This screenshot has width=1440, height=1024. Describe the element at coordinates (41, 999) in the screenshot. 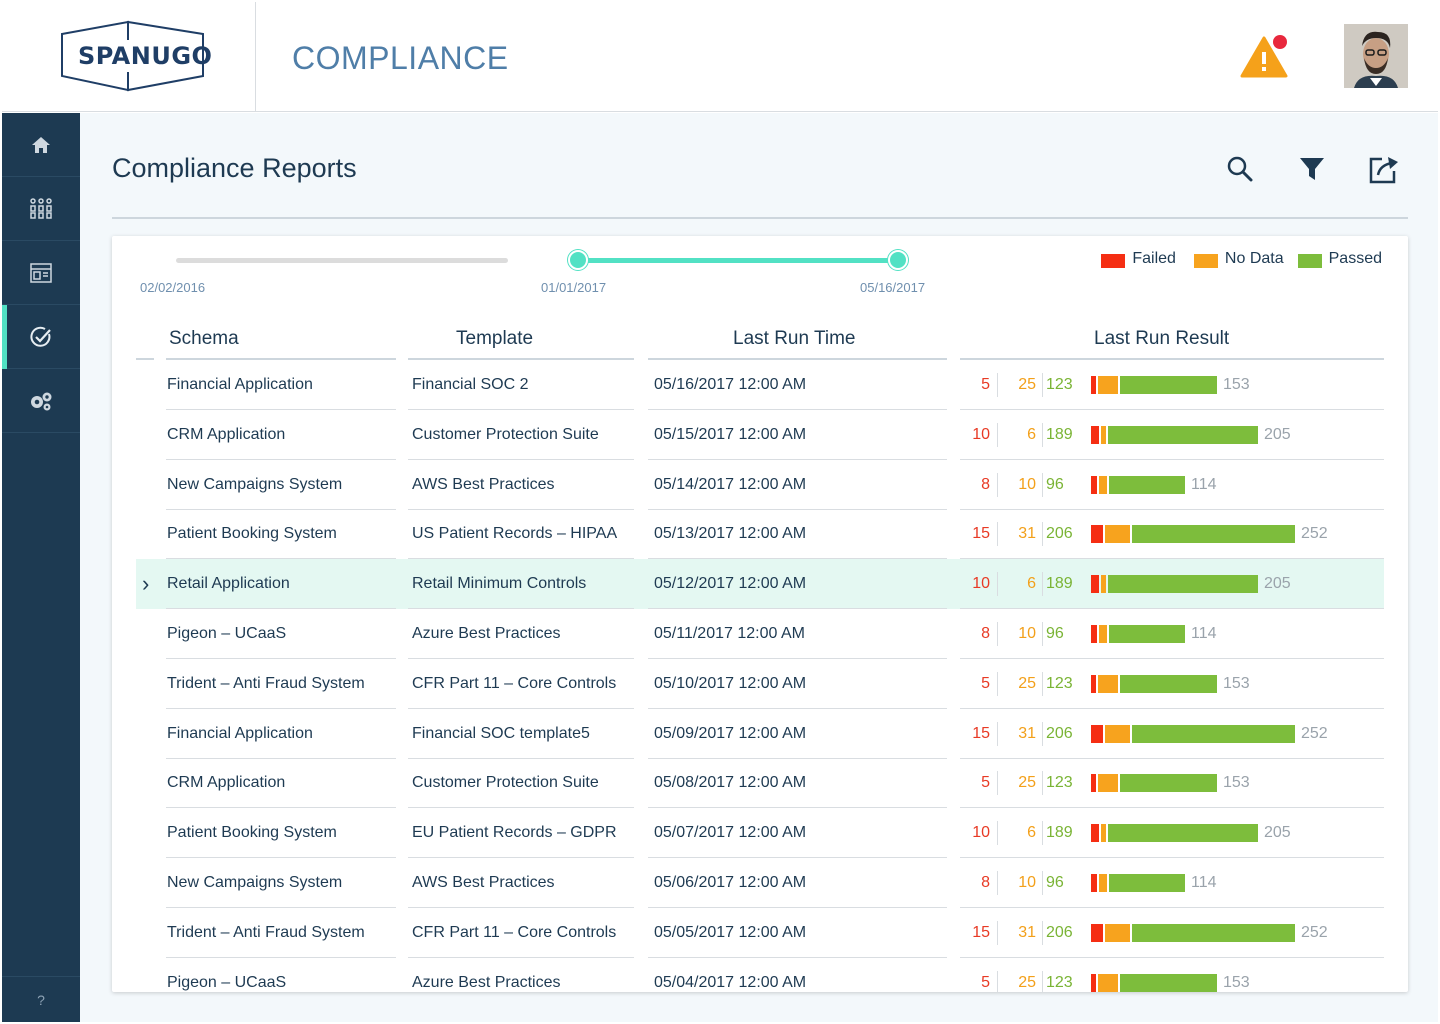

I see `help-button: ?` at that location.